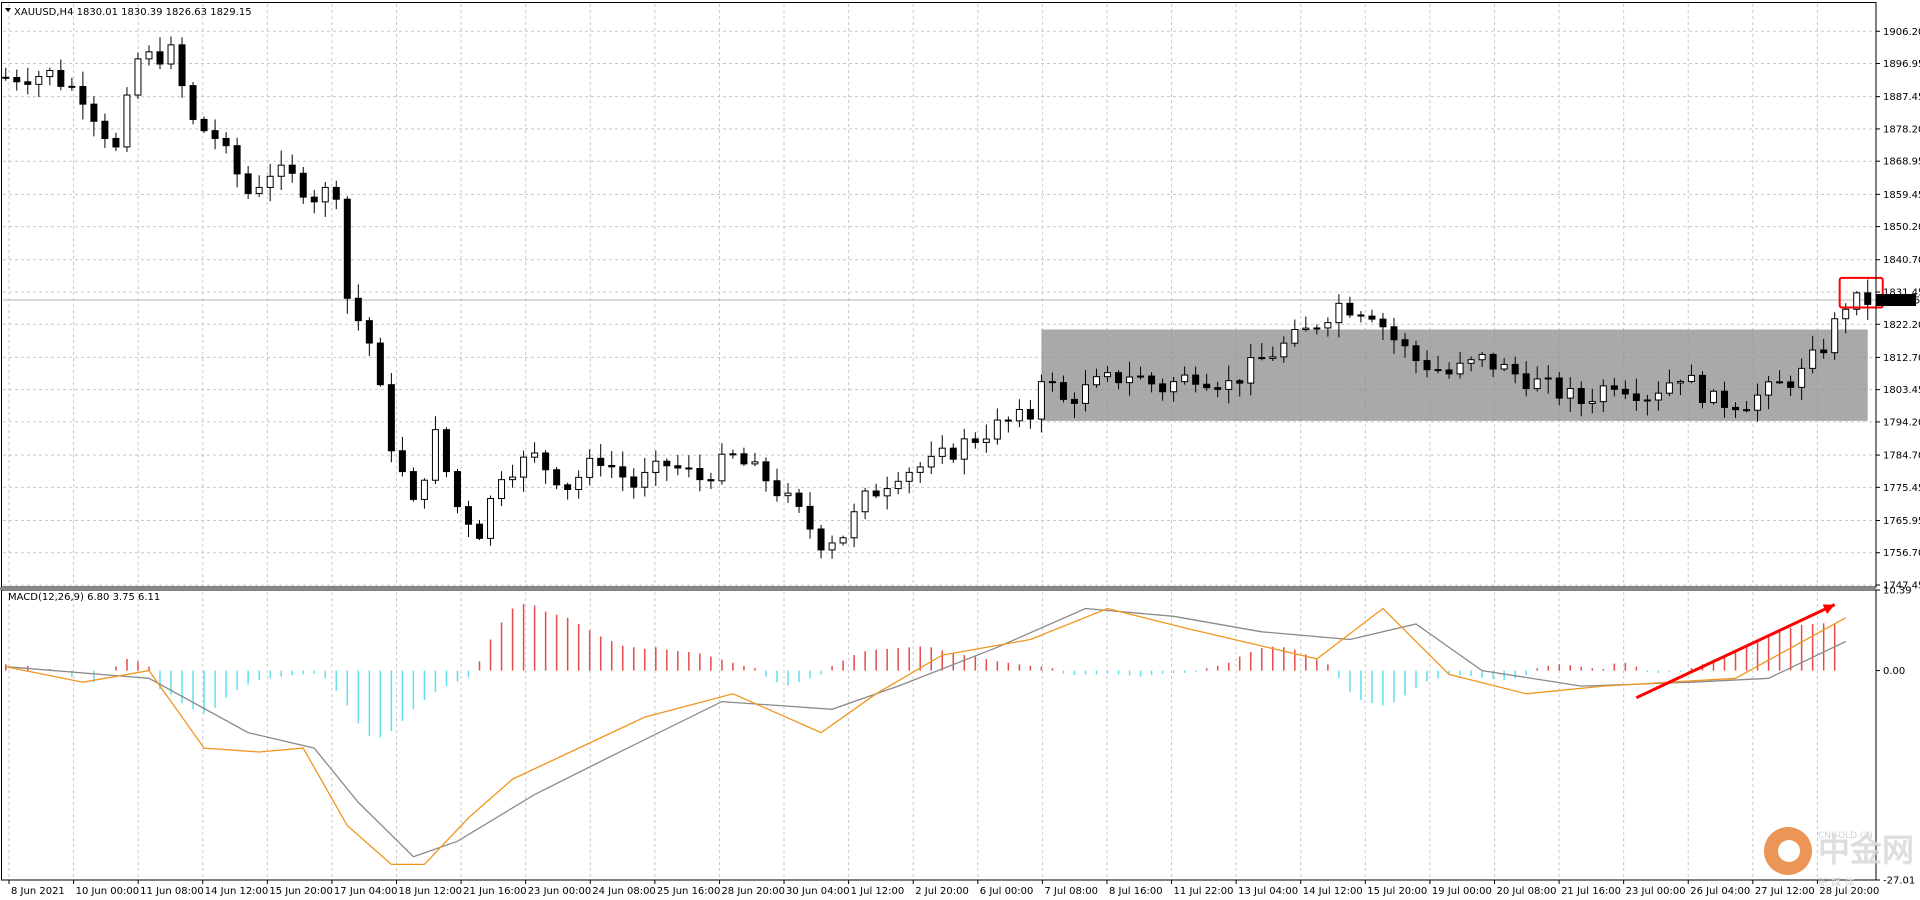 This screenshot has width=1920, height=900. Describe the element at coordinates (237, 891) in the screenshot. I see `time-tick-label: 14 Jun 12:00` at that location.